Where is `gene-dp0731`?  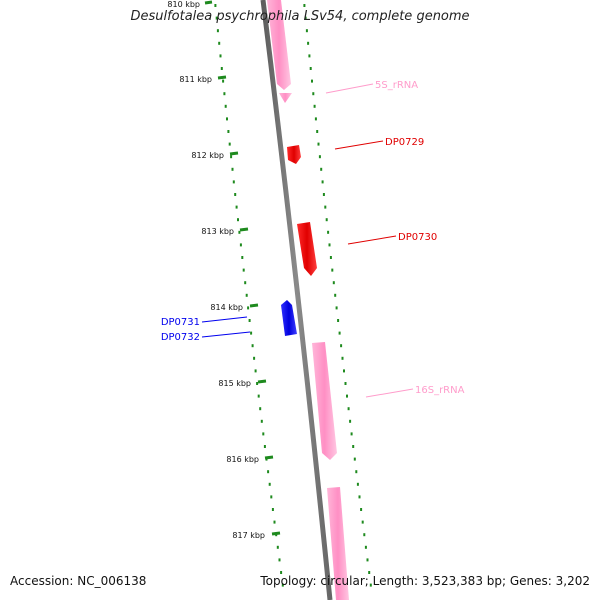 gene-dp0731 is located at coordinates (289, 318).